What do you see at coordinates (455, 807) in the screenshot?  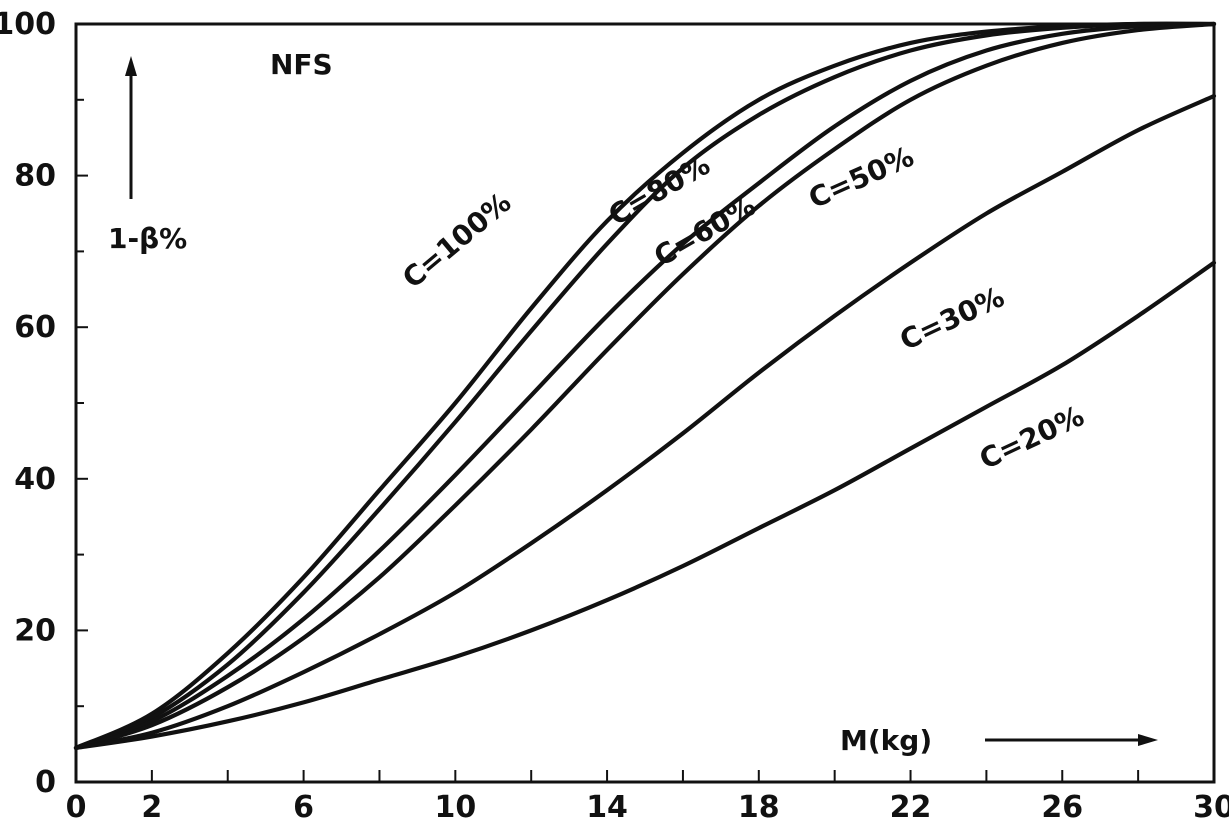 I see `x-tick-label: 10` at bounding box center [455, 807].